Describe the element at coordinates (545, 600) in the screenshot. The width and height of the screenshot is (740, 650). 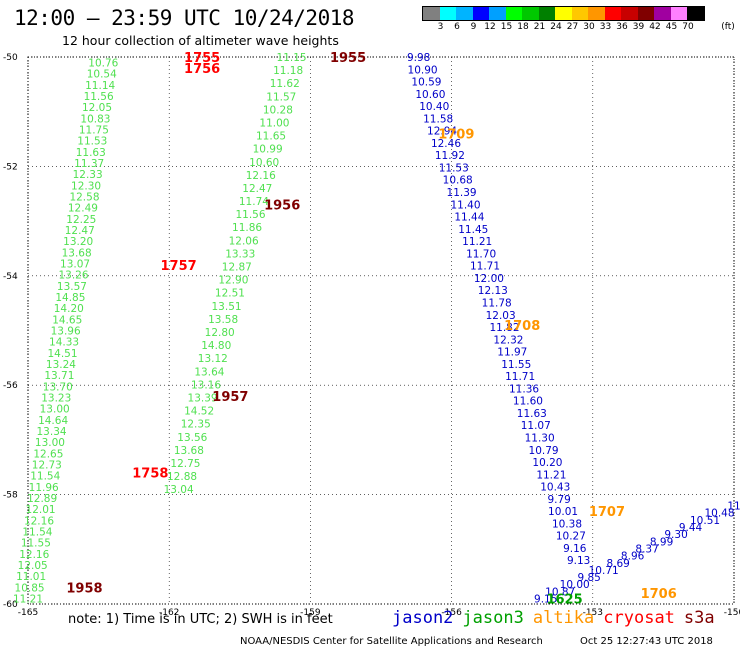
I see `wave-height-value: 9.15` at that location.